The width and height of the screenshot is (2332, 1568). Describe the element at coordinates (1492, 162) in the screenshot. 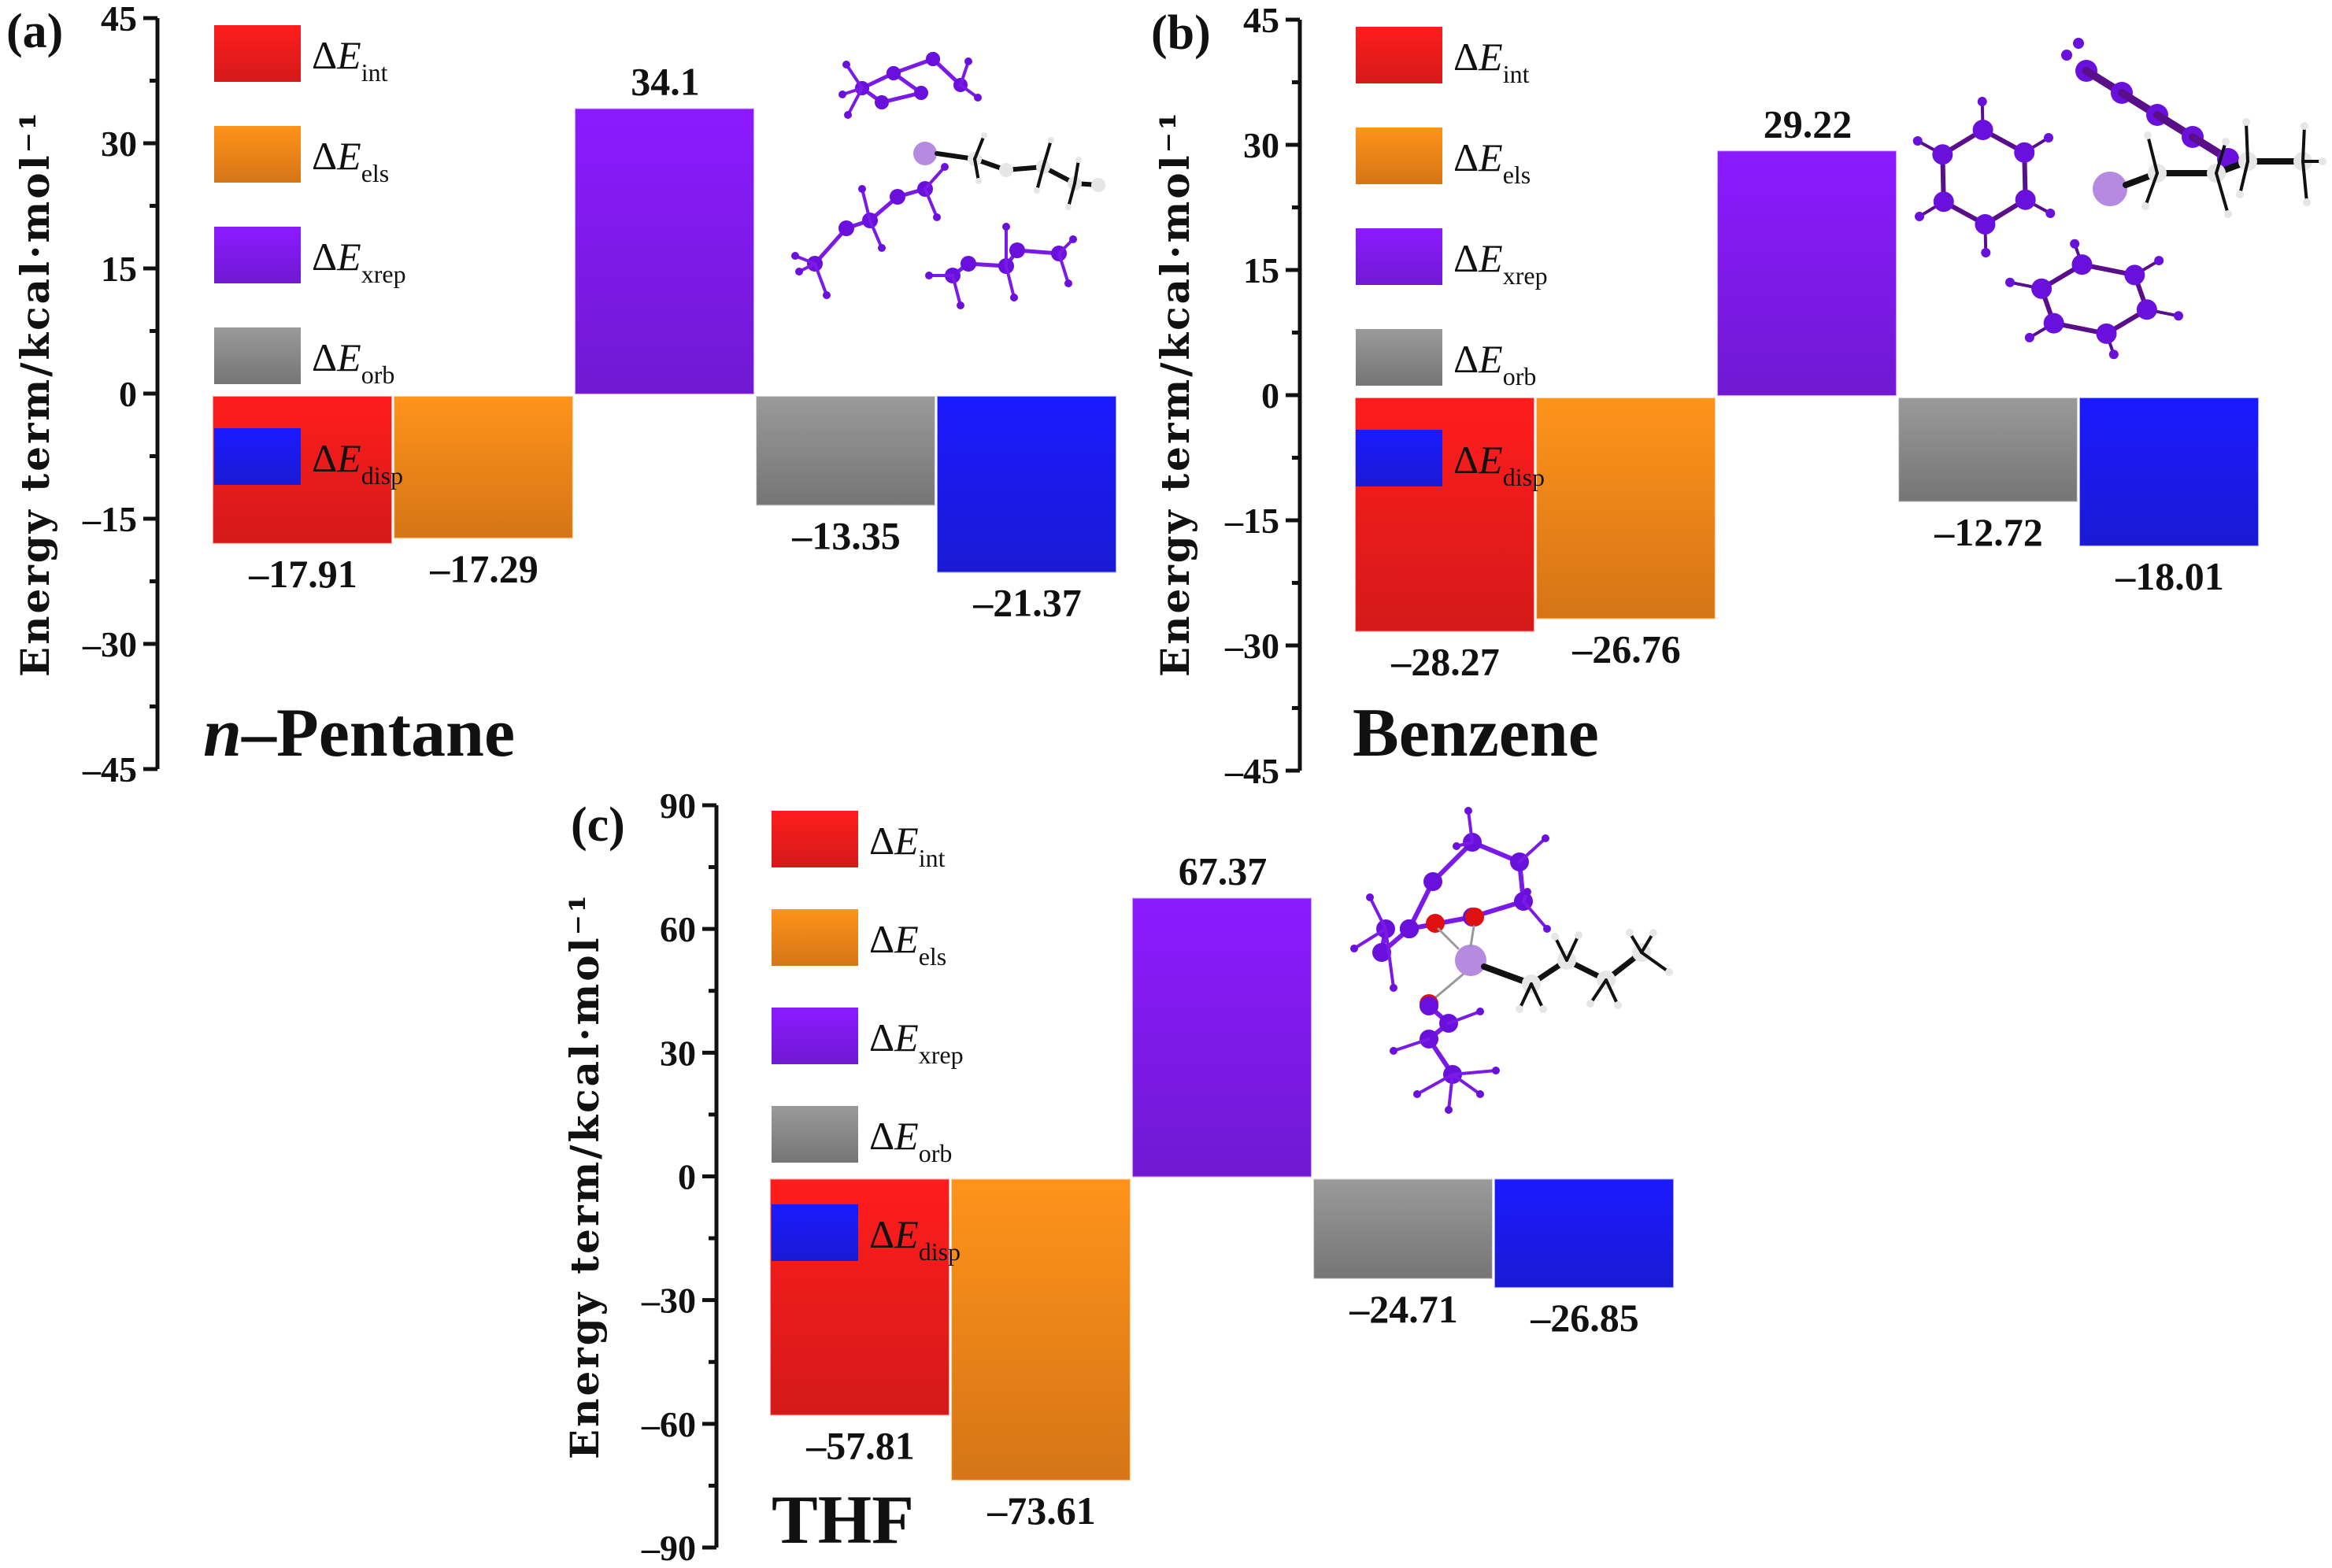

I see `legend-label-els: ΔEels` at that location.